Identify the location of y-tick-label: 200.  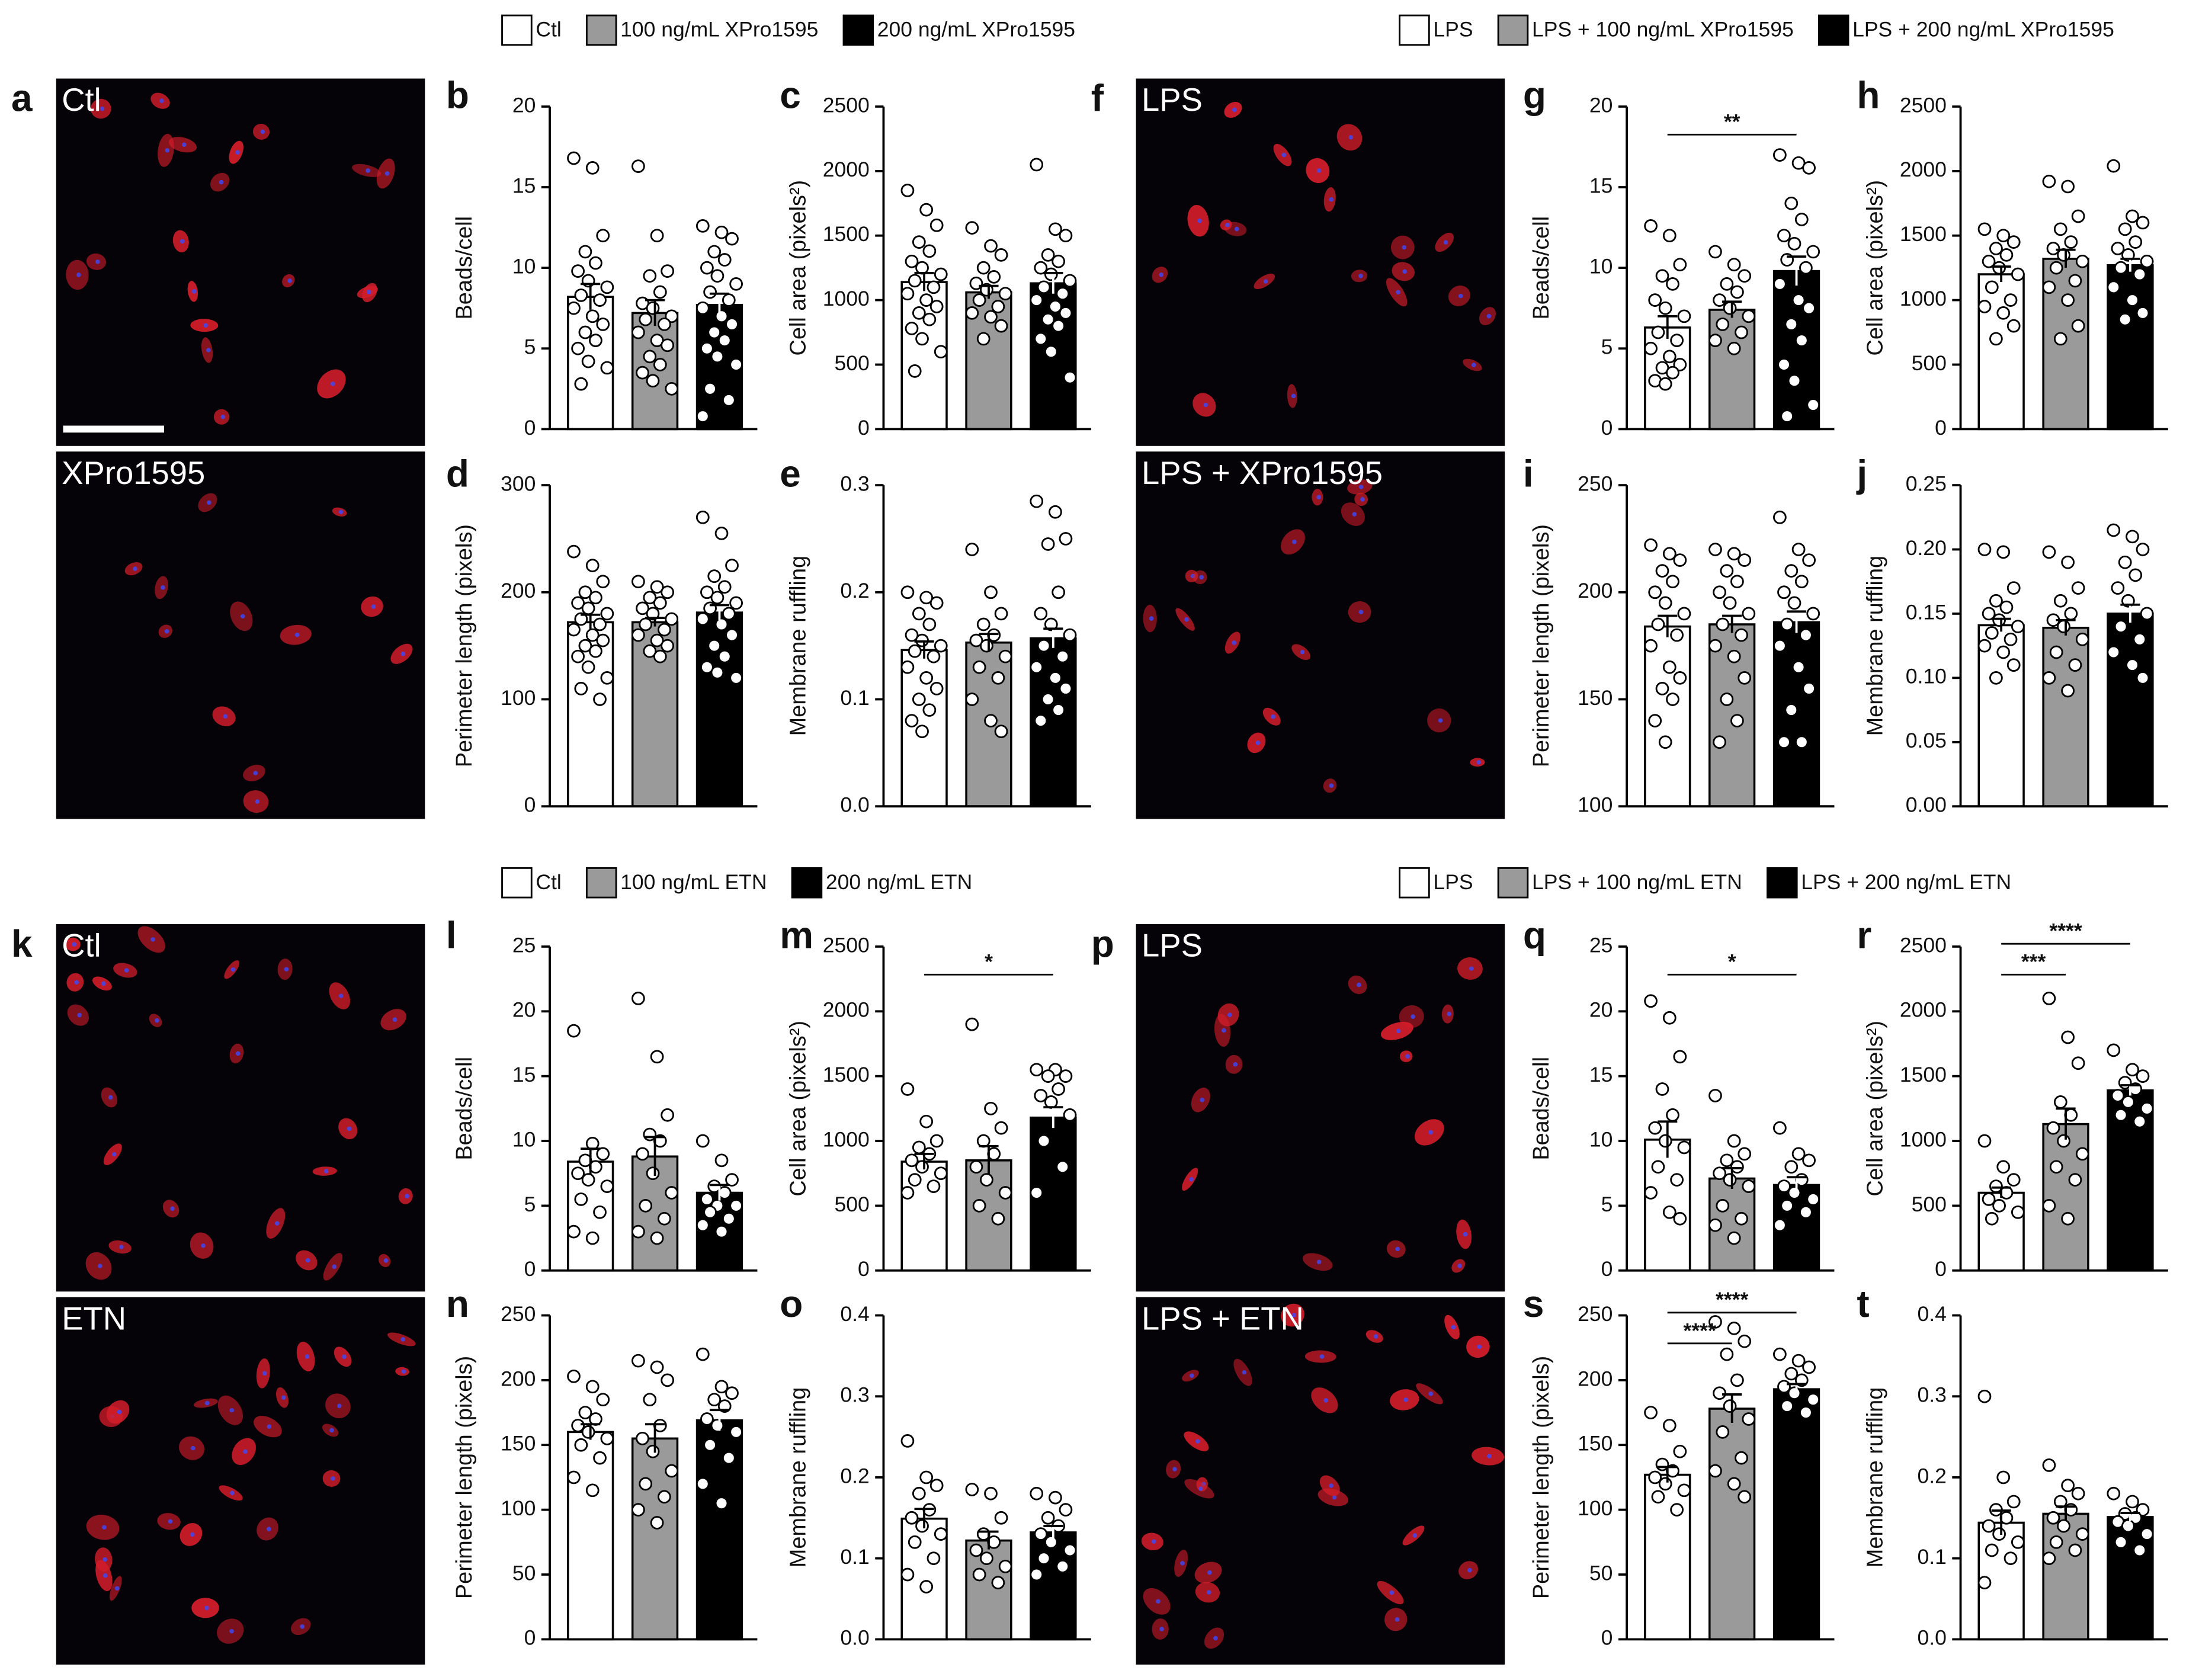
(1595, 590).